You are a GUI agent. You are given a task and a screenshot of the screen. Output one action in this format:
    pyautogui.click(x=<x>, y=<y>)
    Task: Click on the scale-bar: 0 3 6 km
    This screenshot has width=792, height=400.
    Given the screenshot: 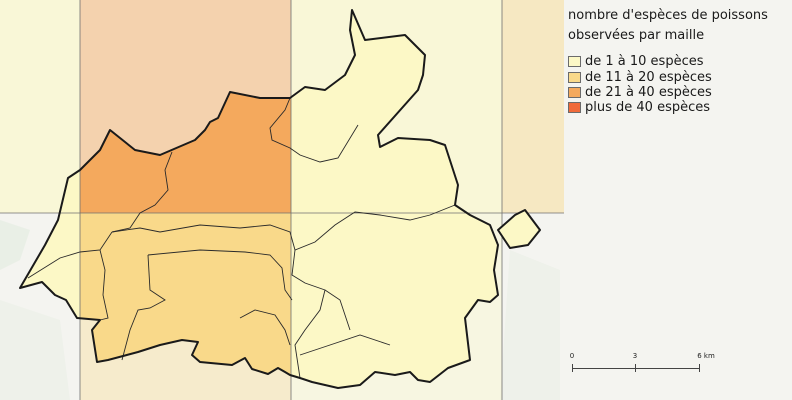 What is the action you would take?
    pyautogui.click(x=650, y=367)
    